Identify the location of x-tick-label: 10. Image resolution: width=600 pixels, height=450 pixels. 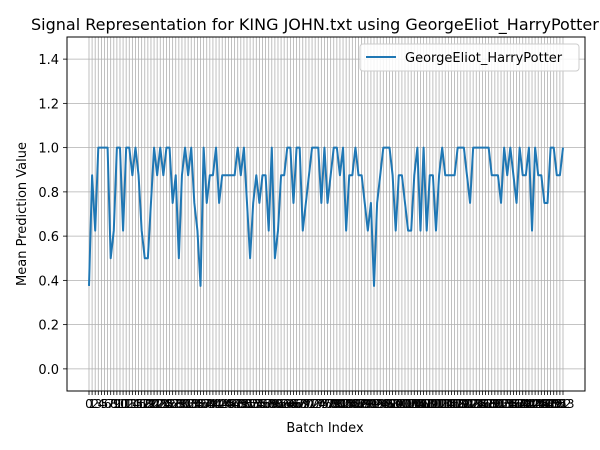
(119, 404).